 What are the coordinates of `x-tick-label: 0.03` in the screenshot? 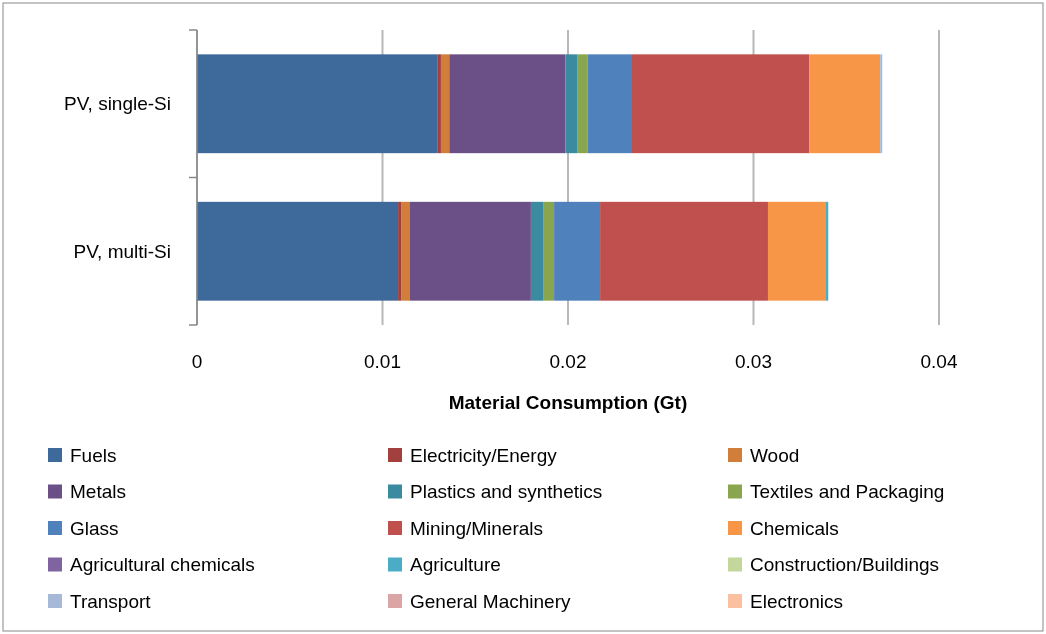 It's located at (753, 361).